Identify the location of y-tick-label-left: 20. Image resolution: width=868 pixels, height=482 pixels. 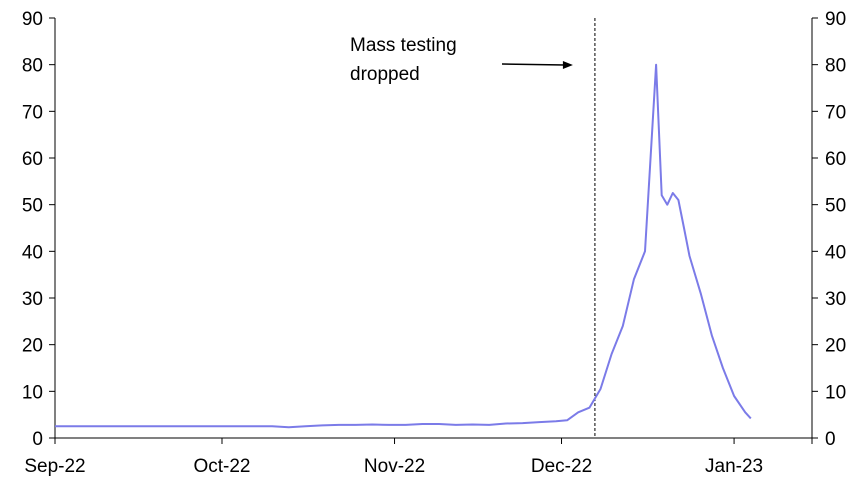
(32, 346).